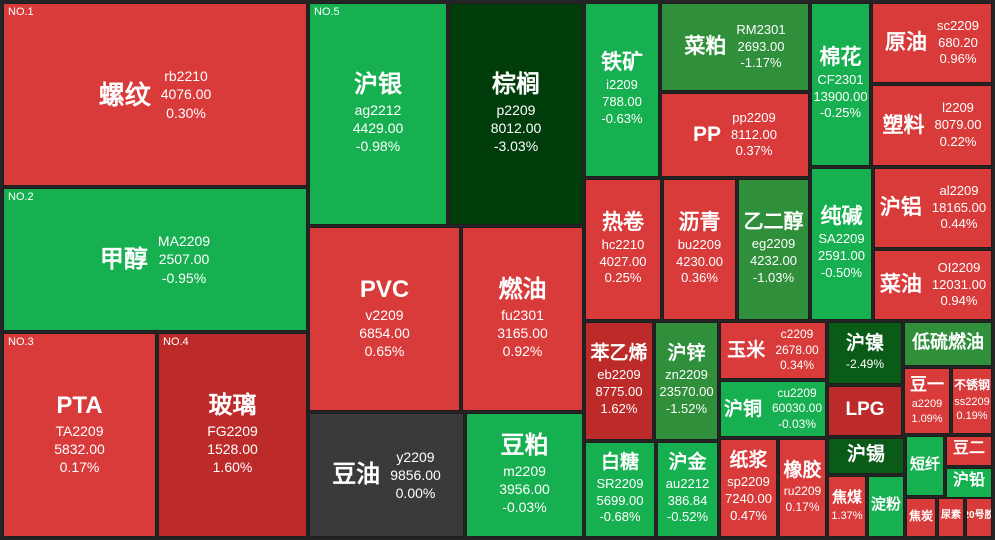  Describe the element at coordinates (356, 474) in the screenshot. I see `commodity-name: 豆油` at that location.